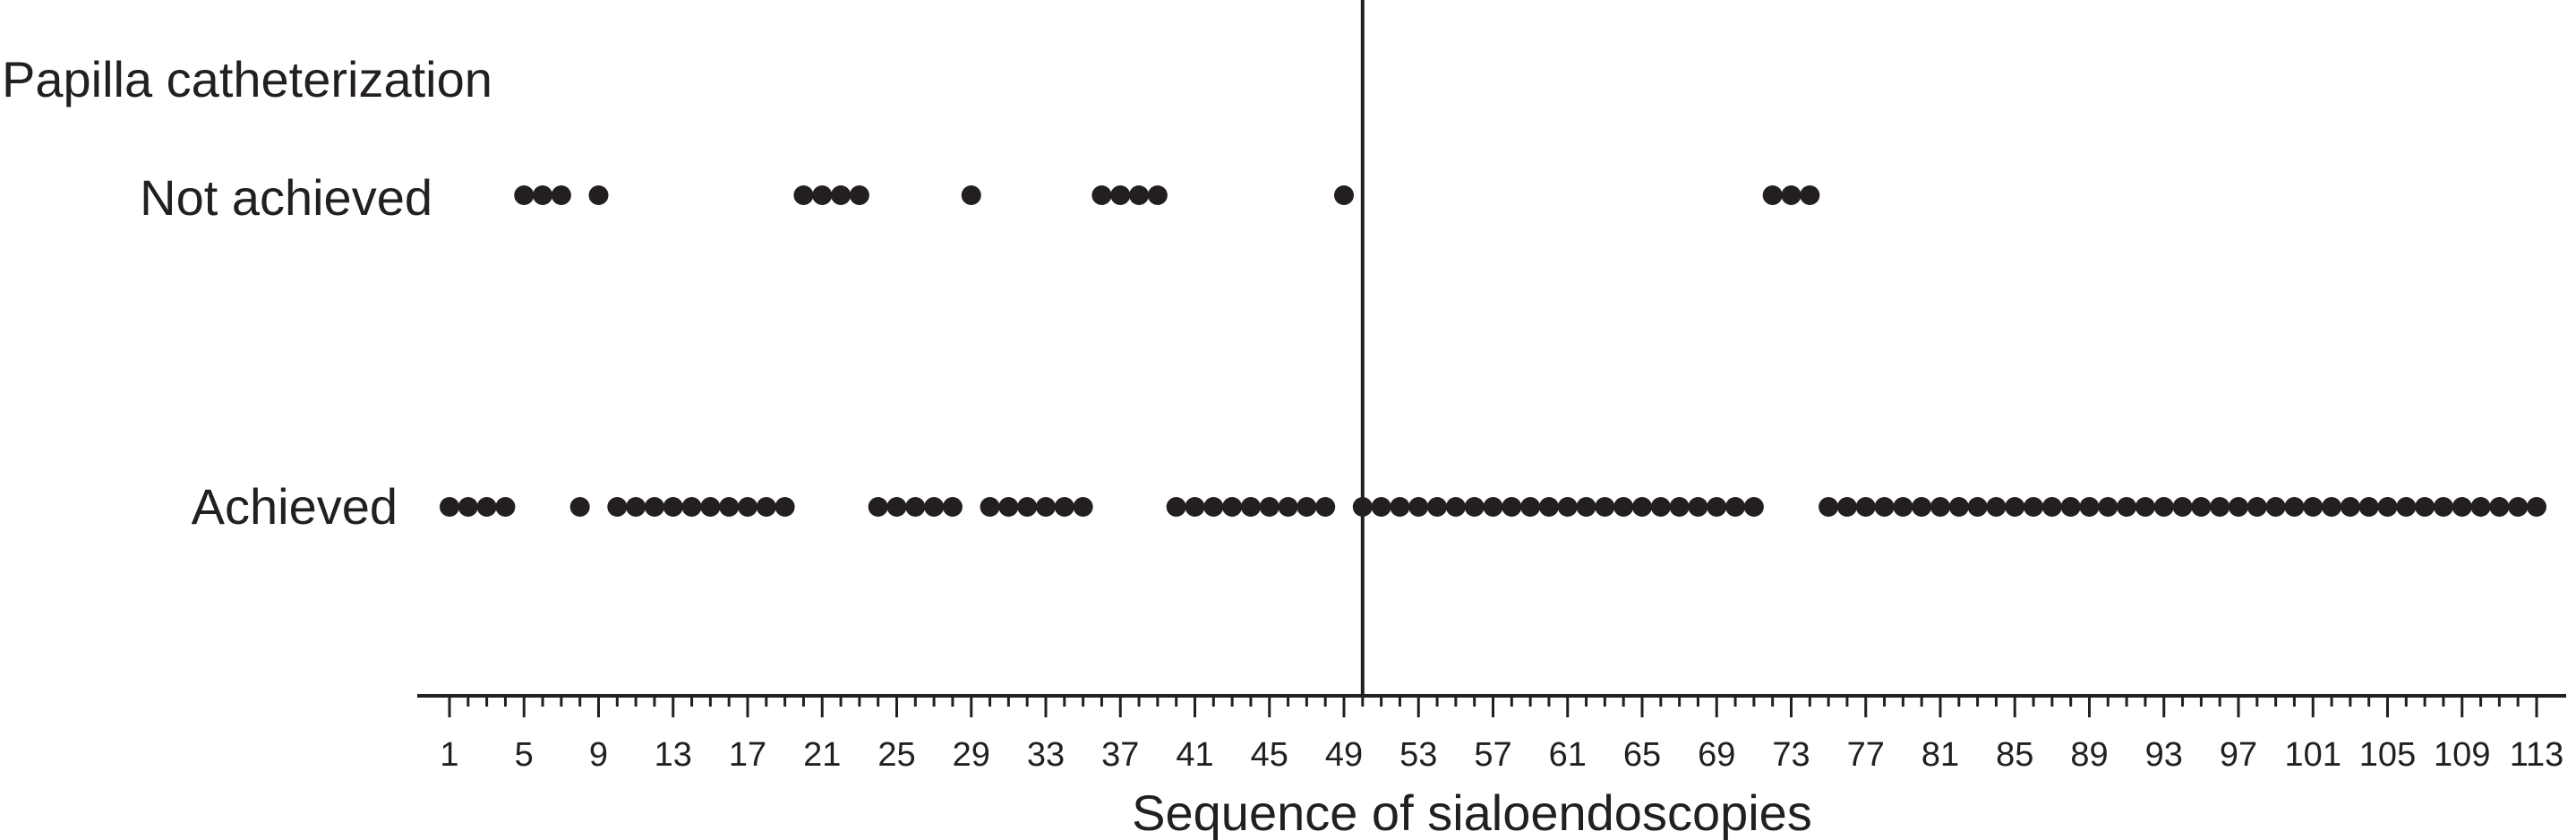  What do you see at coordinates (1269, 755) in the screenshot?
I see `x-tick-label-45: 45` at bounding box center [1269, 755].